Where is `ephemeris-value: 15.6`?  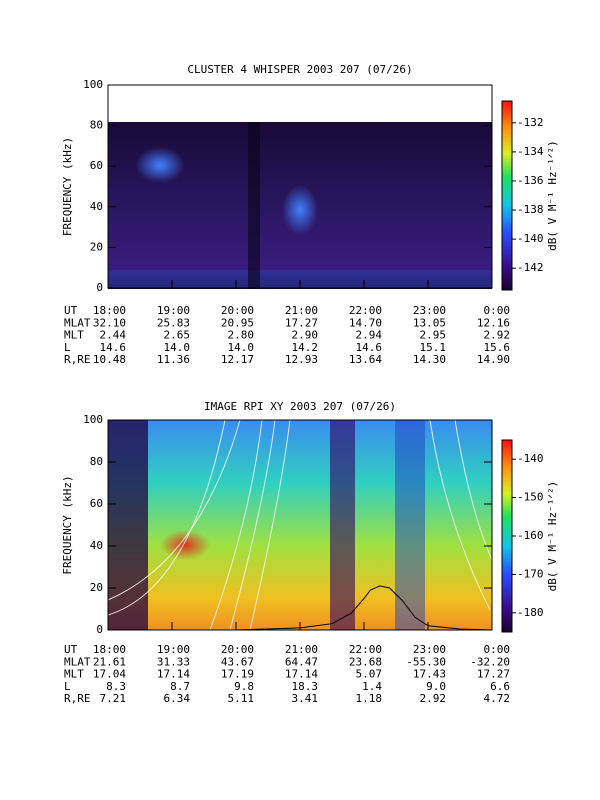 ephemeris-value: 15.6 is located at coordinates (497, 347).